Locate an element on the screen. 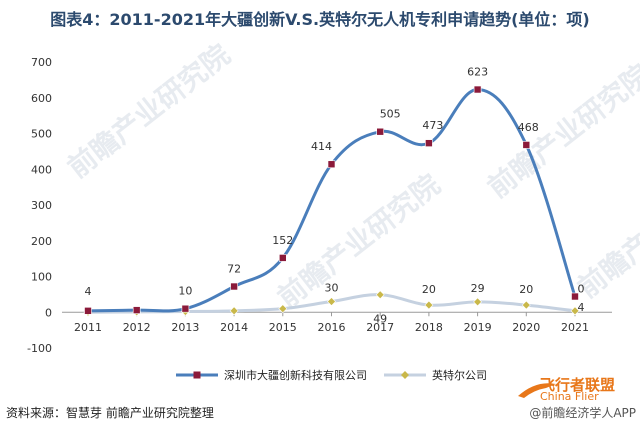 The width and height of the screenshot is (640, 429). source-note: 资料来源：智慧芽 前瞻产业研究院整理 is located at coordinates (110, 413).